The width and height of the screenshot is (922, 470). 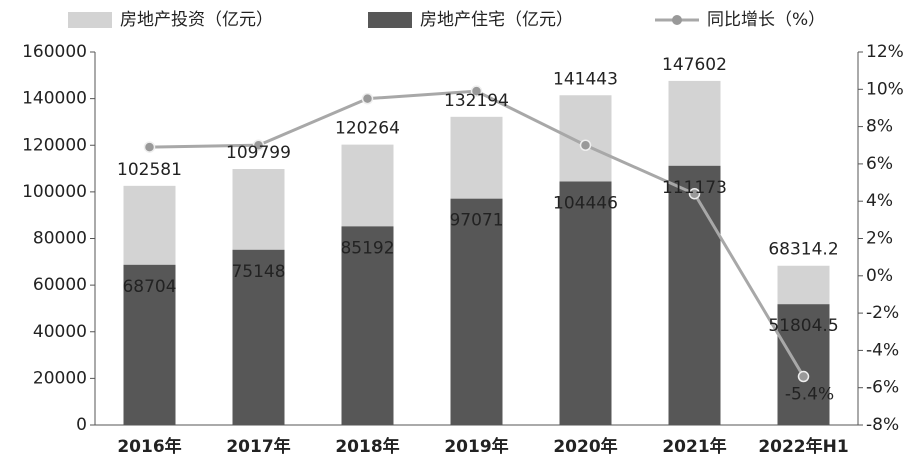 I want to click on y2-tick-label: 6%, so click(x=879, y=164).